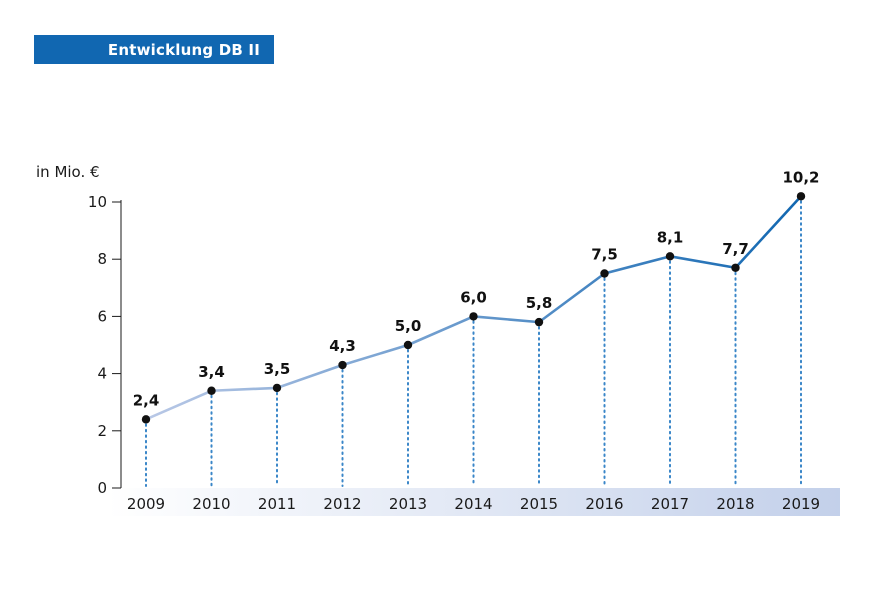 The height and width of the screenshot is (591, 886). I want to click on data-label: 6,0, so click(473, 297).